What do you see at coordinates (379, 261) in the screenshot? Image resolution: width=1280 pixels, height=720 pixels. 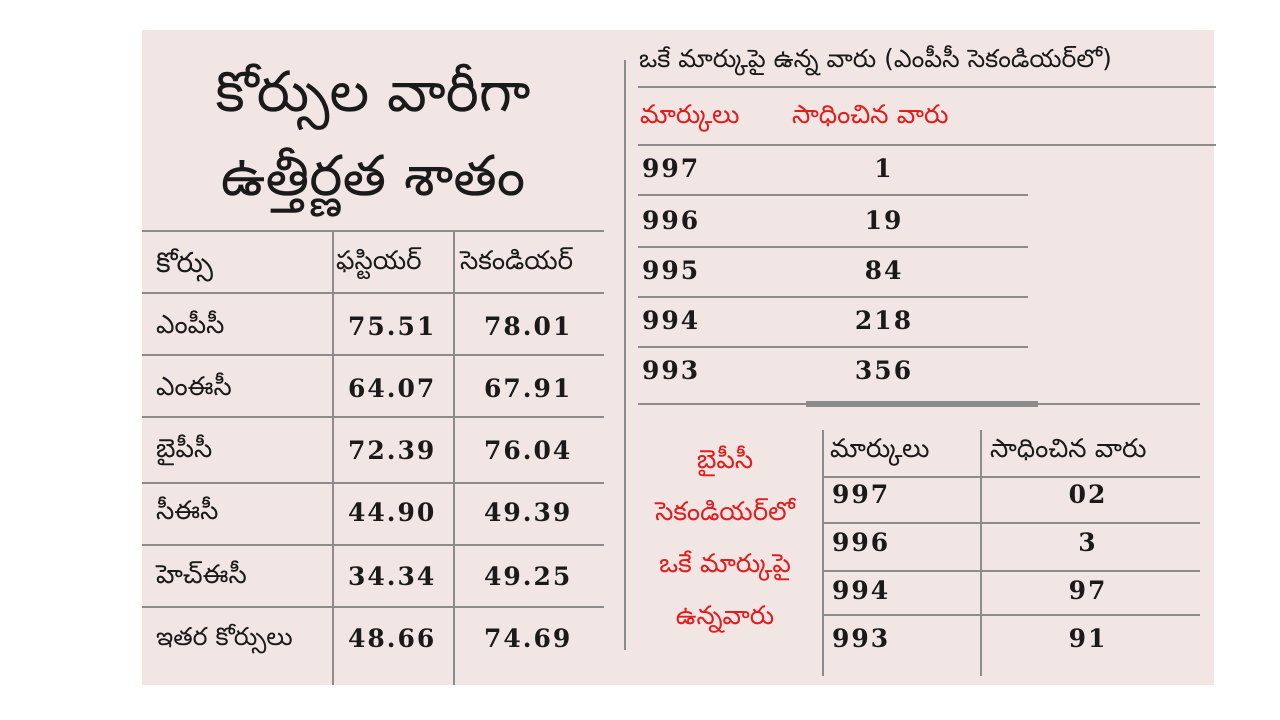 I see `left-header-first-year: ఫస్టియర్` at bounding box center [379, 261].